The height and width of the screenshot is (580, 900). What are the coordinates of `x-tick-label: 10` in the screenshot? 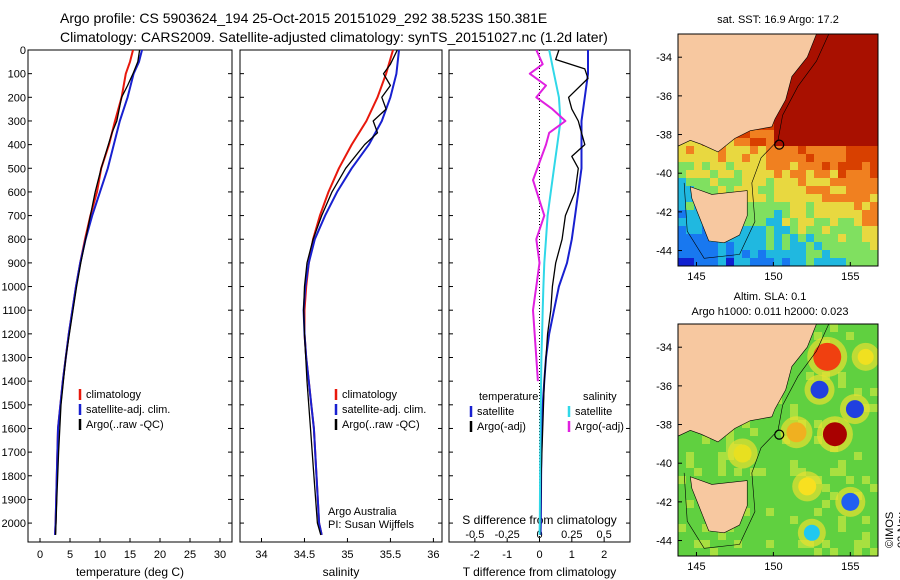 It's located at (100, 555).